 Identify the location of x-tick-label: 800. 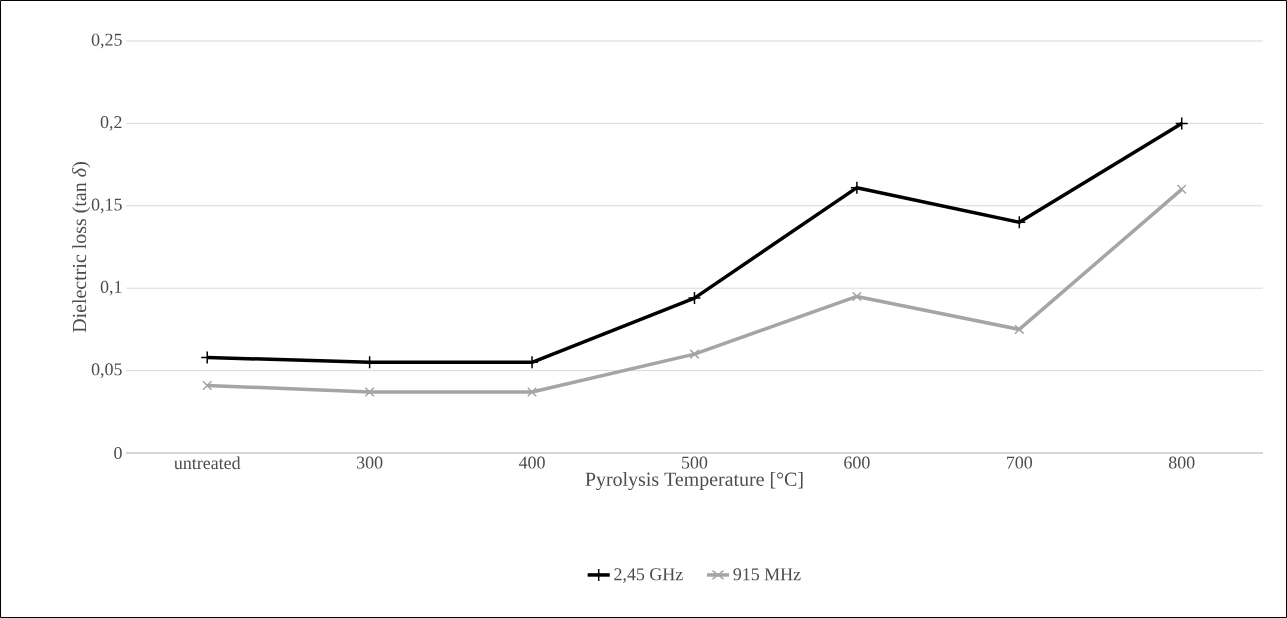
(1181, 462).